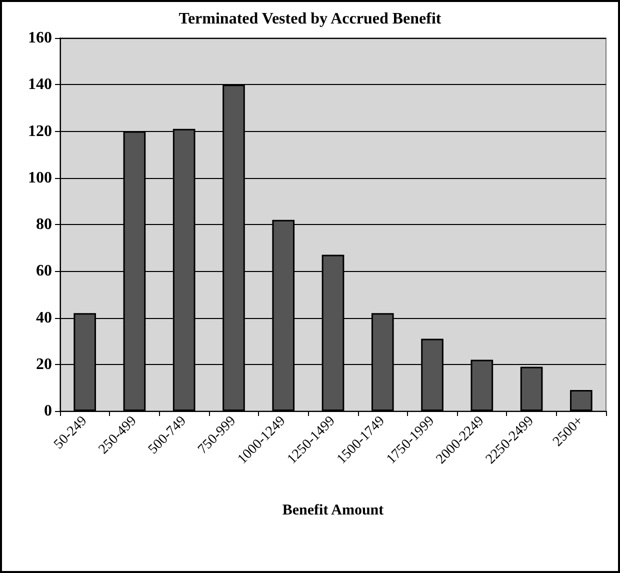  Describe the element at coordinates (44, 224) in the screenshot. I see `y-tick-label: 80` at that location.